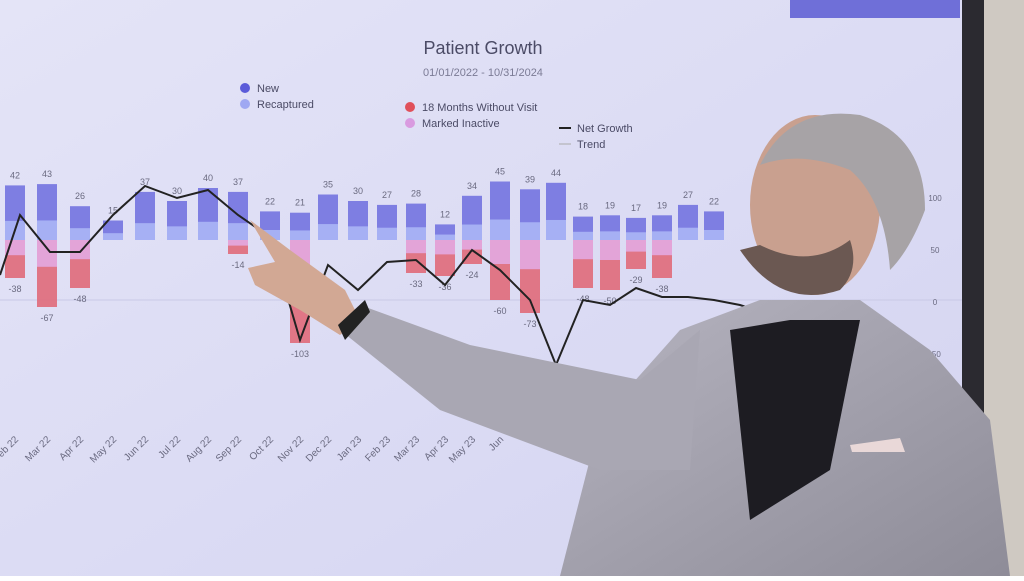 The image size is (1024, 581). I want to click on loss-label: -50, so click(609, 301).